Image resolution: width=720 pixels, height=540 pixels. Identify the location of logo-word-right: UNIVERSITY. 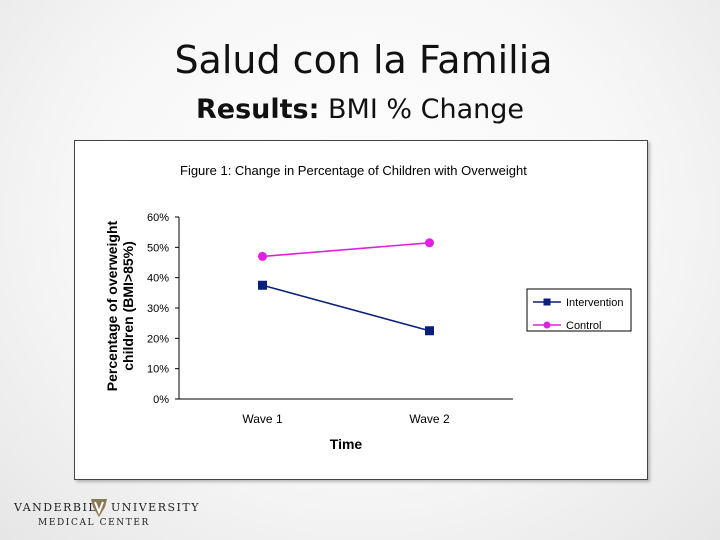
(155, 507).